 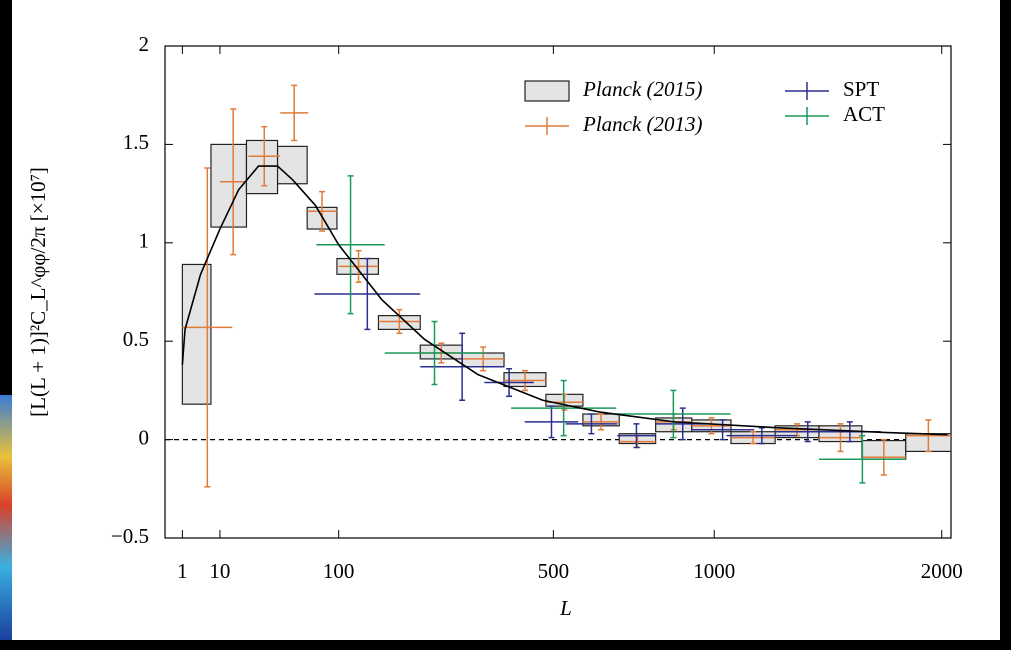 I want to click on legend-swatch, so click(x=547, y=91).